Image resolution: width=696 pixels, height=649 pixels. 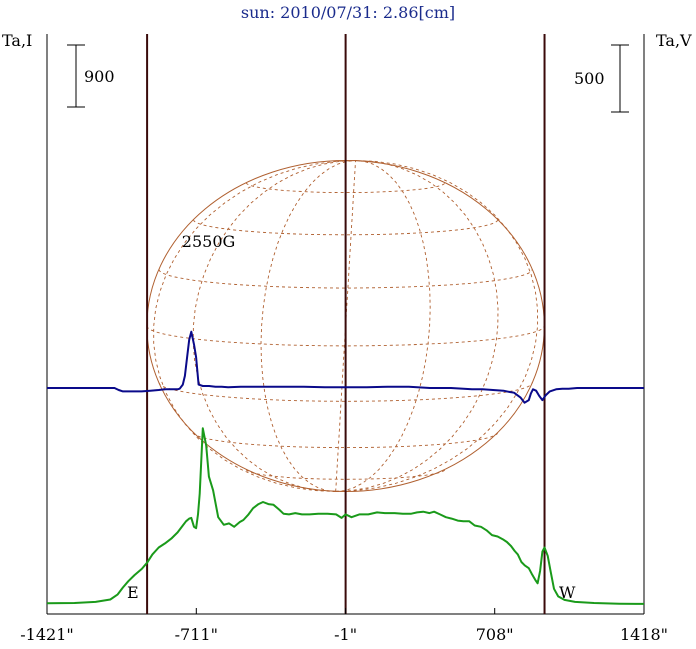 I want to click on series-line-ta-v, so click(x=345, y=367).